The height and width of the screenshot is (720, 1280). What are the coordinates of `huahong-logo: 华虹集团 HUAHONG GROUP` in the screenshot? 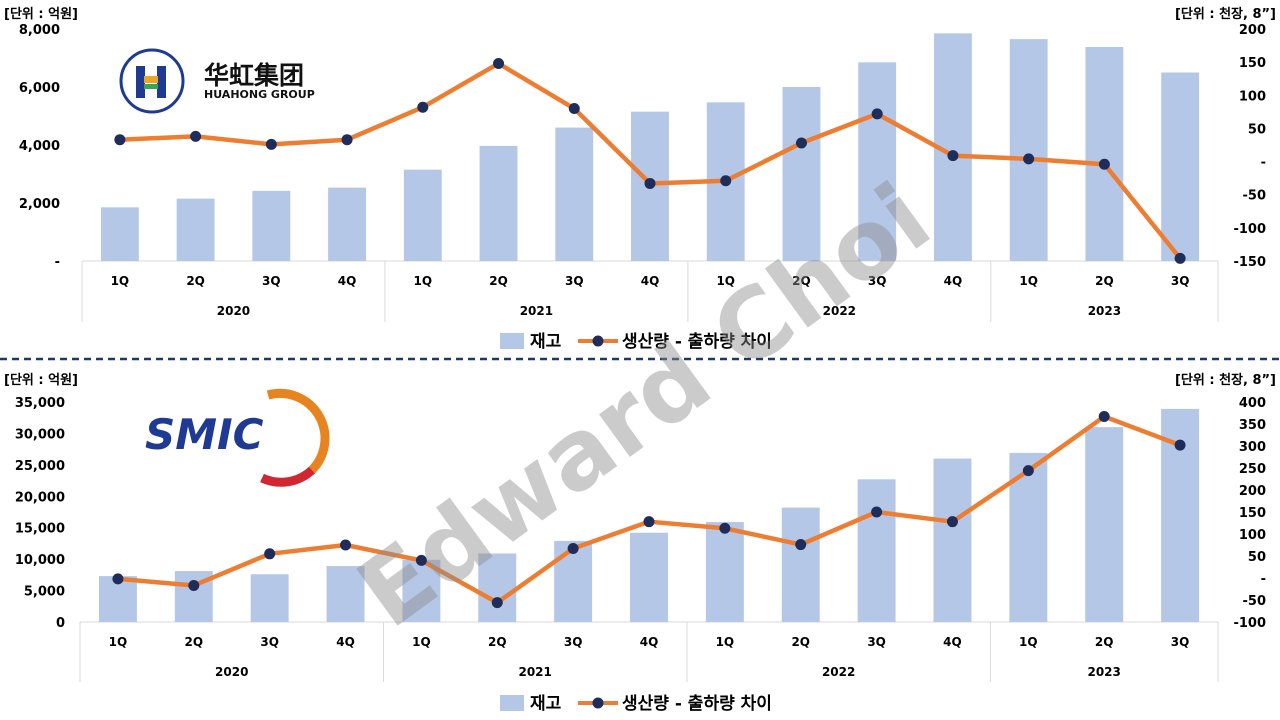 It's located at (217, 81).